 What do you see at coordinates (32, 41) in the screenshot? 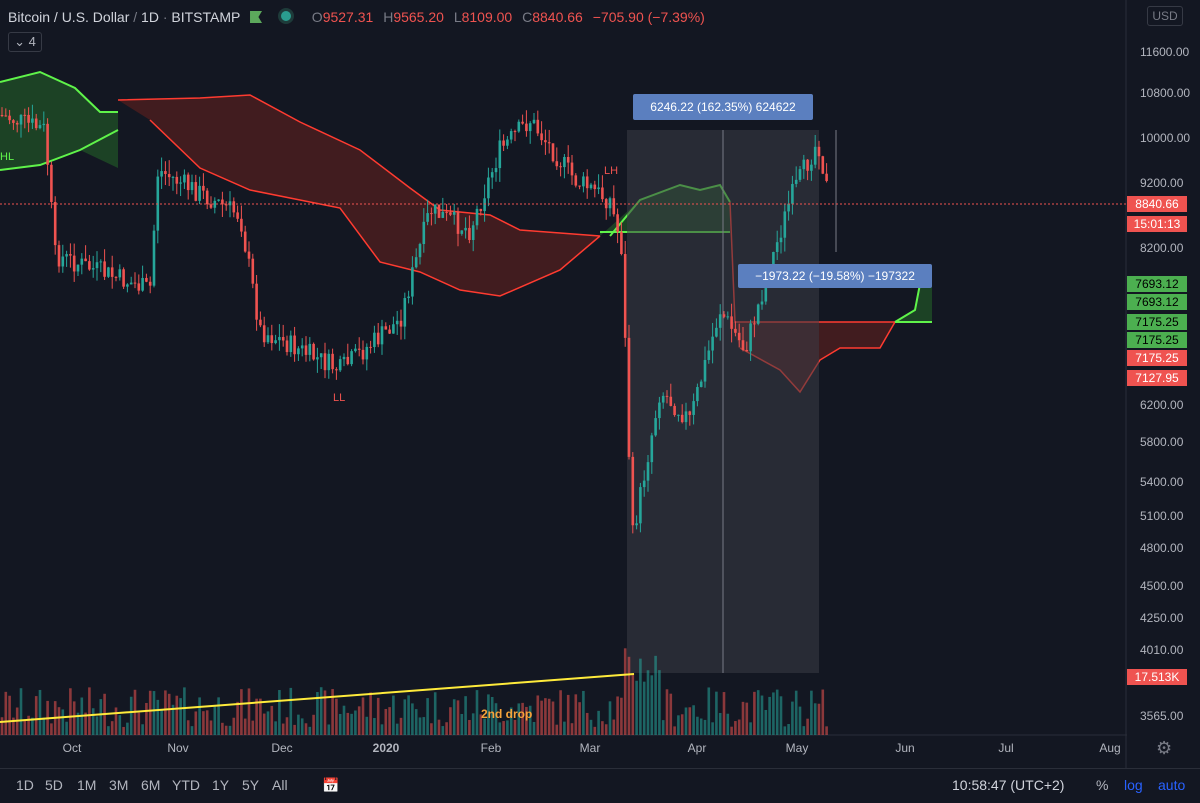
I see `indicator-count: 4` at bounding box center [32, 41].